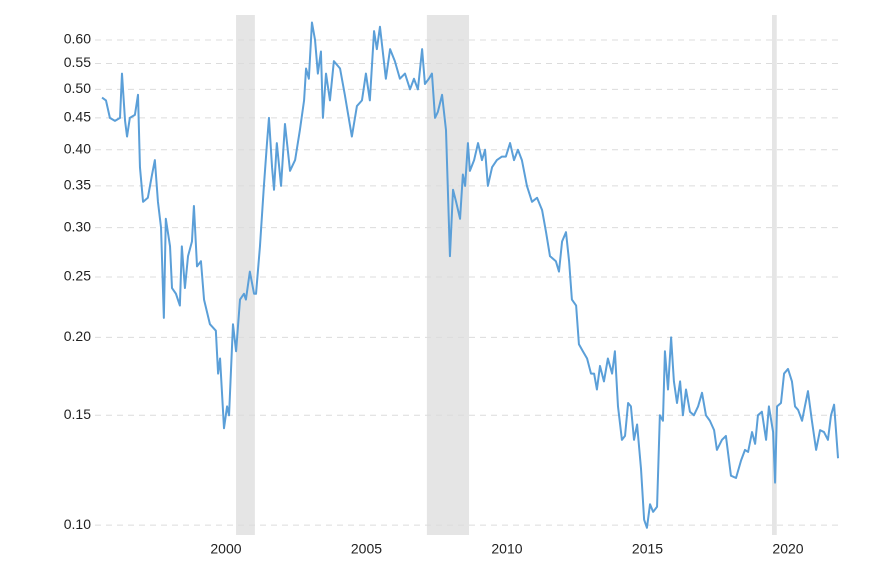 The width and height of the screenshot is (888, 565). What do you see at coordinates (77, 226) in the screenshot?
I see `y-tick-label: 0.30` at bounding box center [77, 226].